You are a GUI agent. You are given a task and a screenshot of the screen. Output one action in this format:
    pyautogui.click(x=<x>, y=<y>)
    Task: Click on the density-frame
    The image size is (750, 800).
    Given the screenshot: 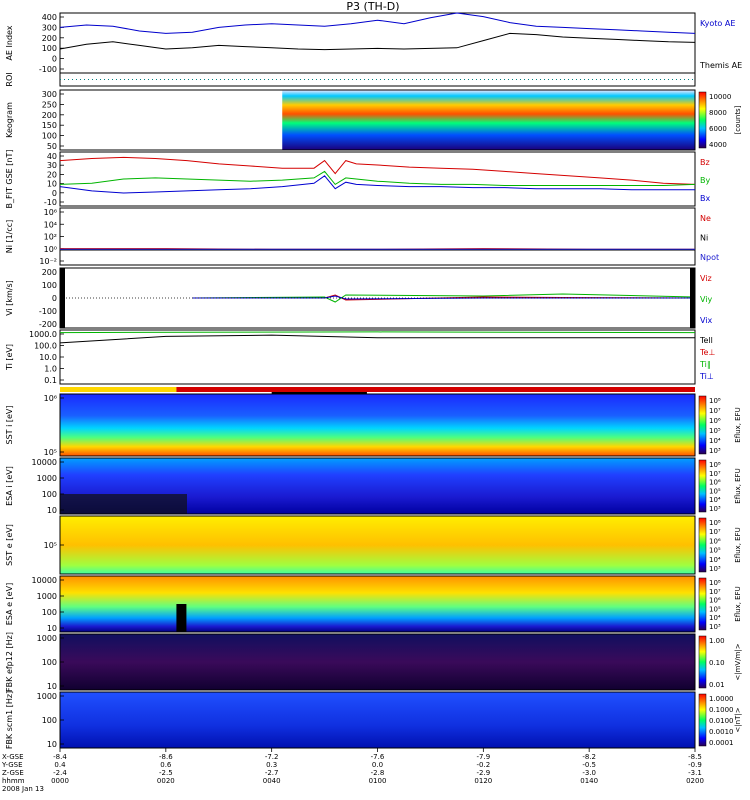 What is the action you would take?
    pyautogui.click(x=377, y=236)
    